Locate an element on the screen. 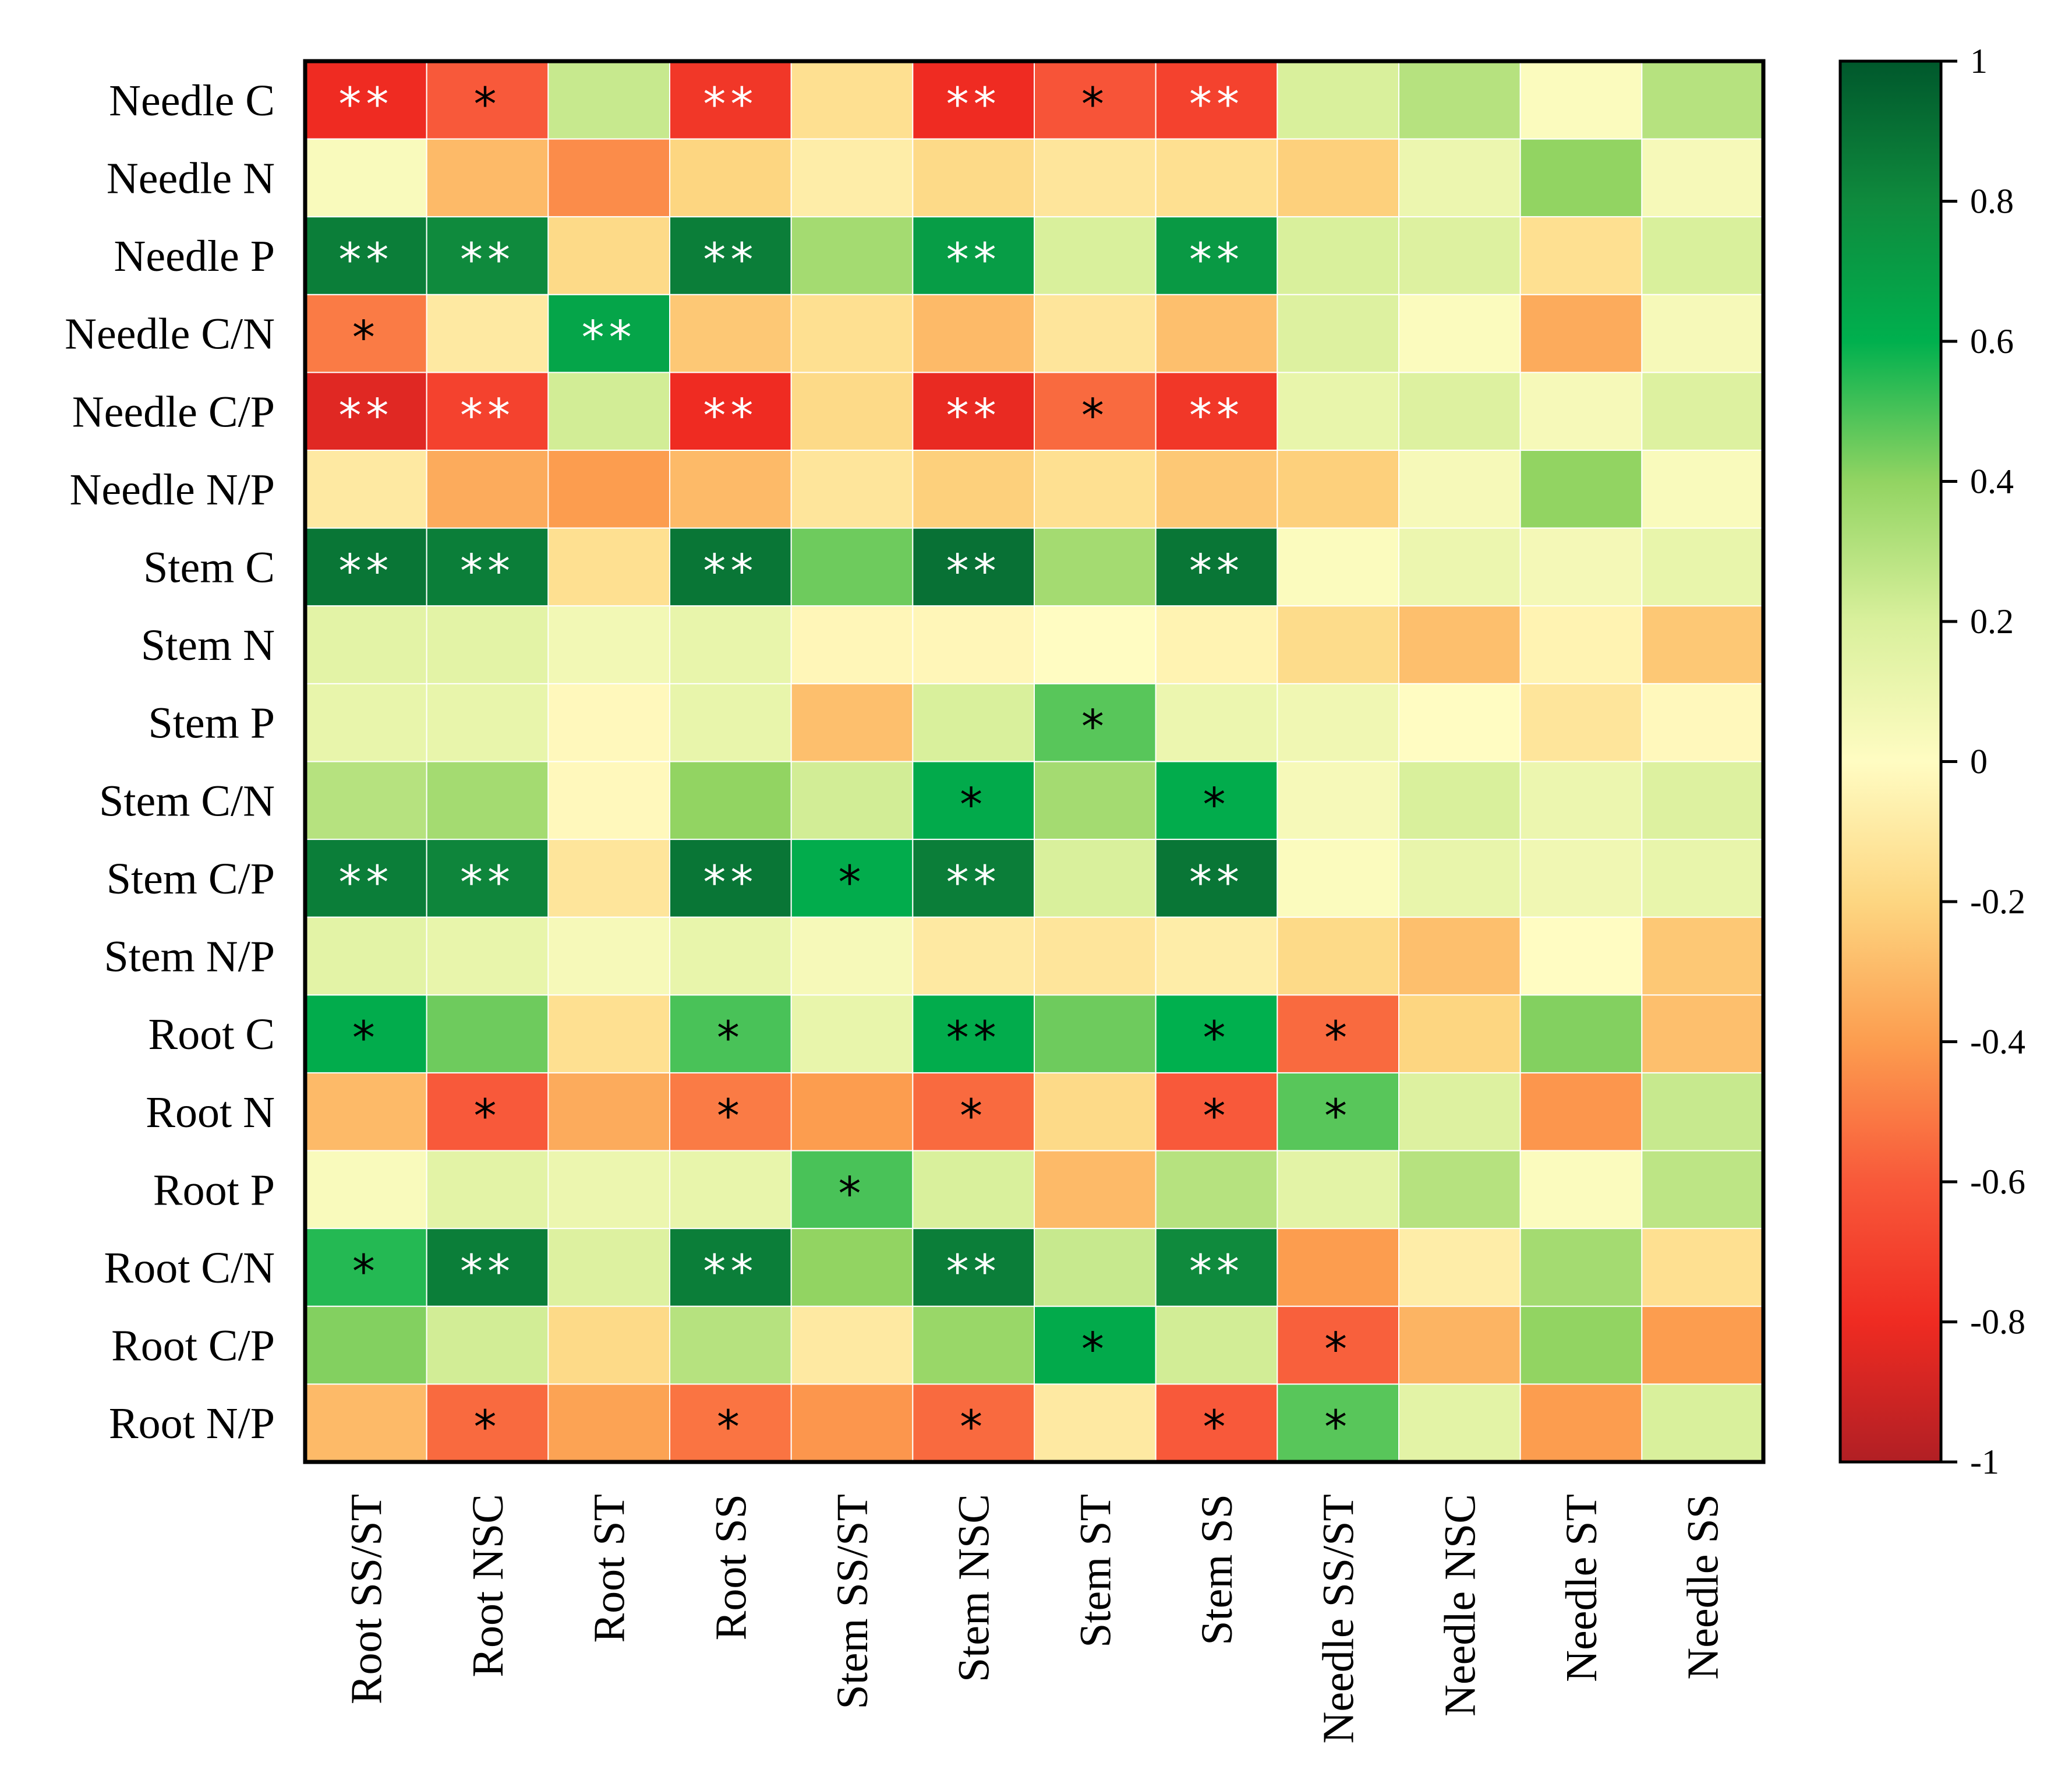 The height and width of the screenshot is (1766, 2072). colorbar-tick-label: -1 is located at coordinates (1984, 1462).